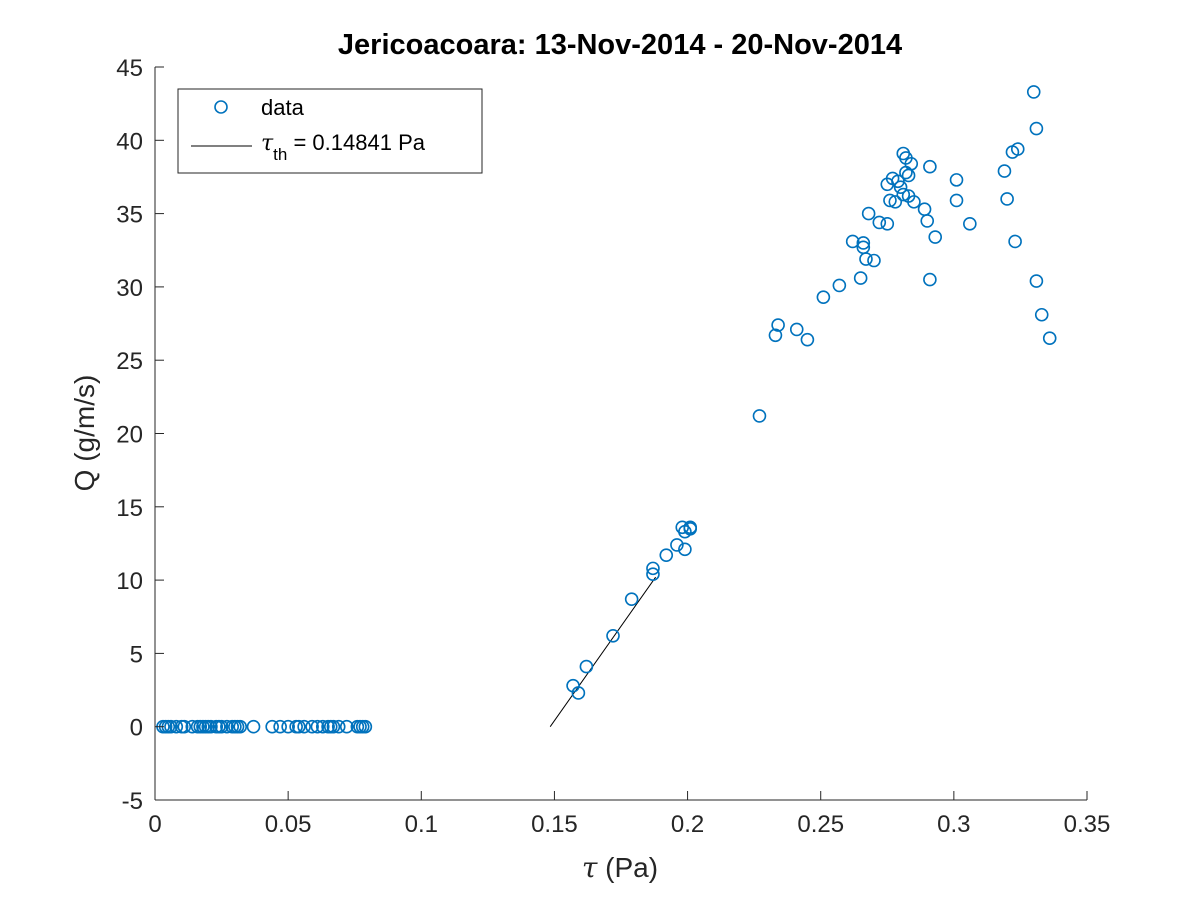 This screenshot has height=900, width=1200. What do you see at coordinates (280, 154) in the screenshot?
I see `legend-fit-subscript: th` at bounding box center [280, 154].